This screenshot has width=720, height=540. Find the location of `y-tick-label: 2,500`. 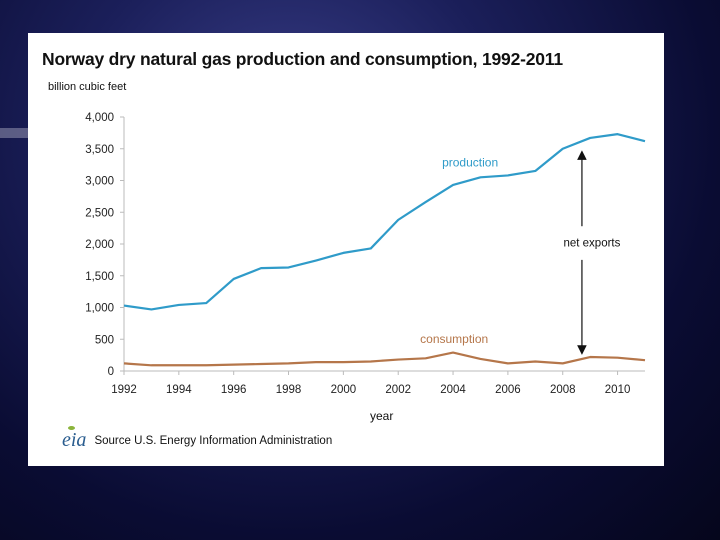

y-tick-label: 2,500 is located at coordinates (99, 213).